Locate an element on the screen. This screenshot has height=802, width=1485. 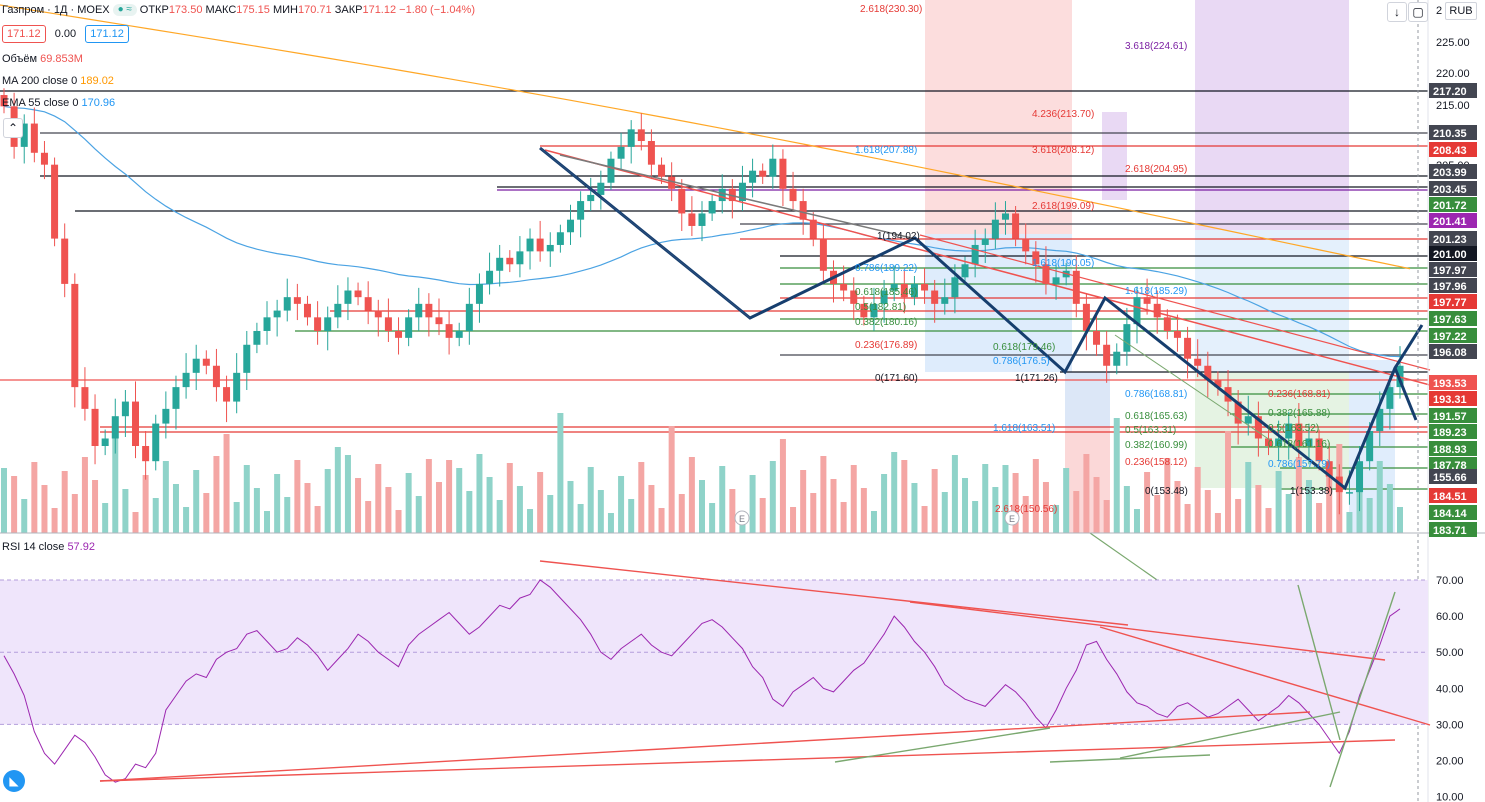
collapse-legend-icon: ⌃ is located at coordinates (13, 128).